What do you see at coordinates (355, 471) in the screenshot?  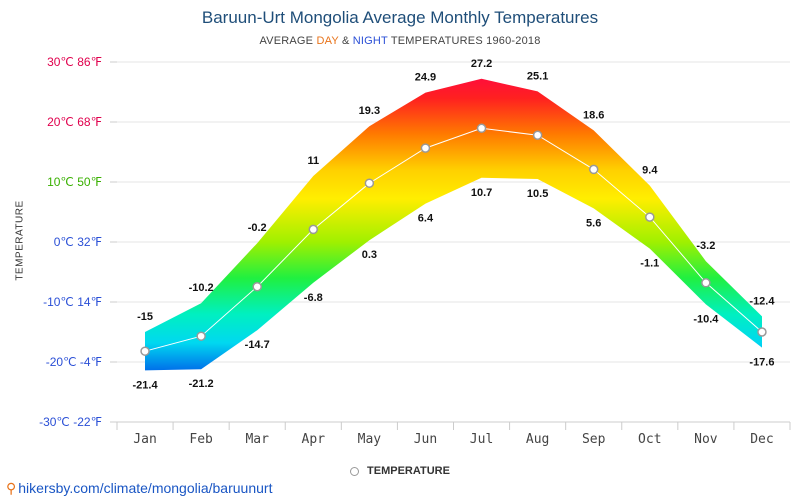 I see `legend-marker-icon` at bounding box center [355, 471].